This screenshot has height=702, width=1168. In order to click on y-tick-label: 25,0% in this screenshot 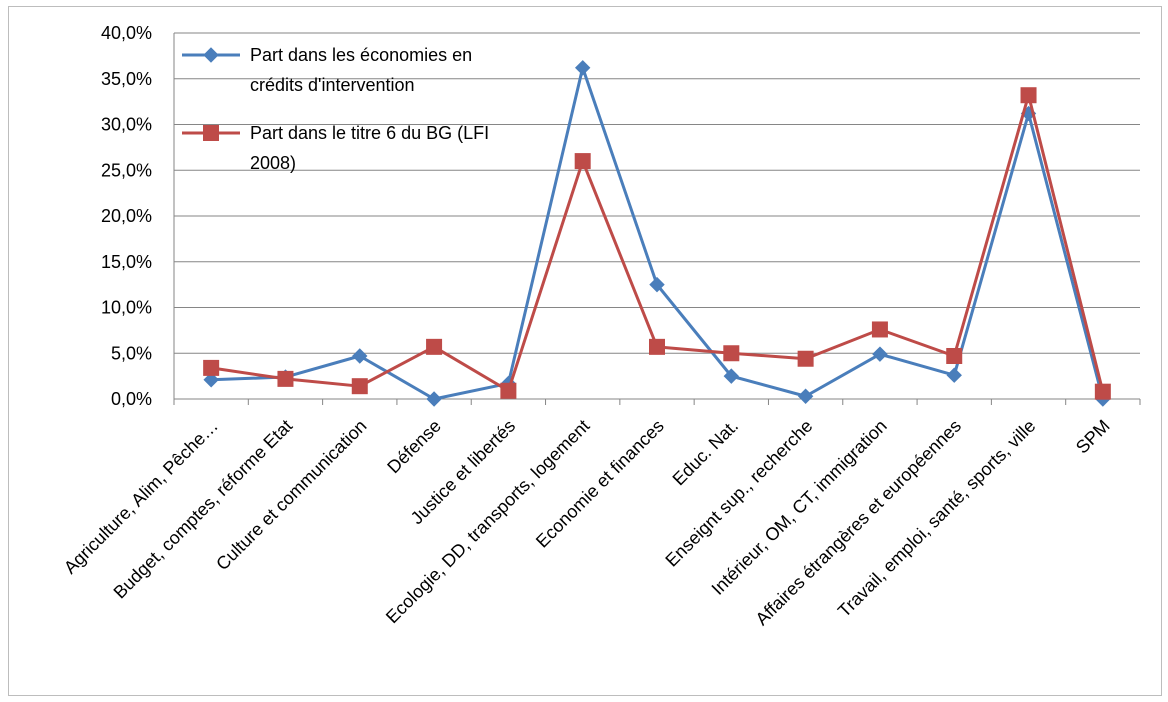, I will do `click(126, 170)`.